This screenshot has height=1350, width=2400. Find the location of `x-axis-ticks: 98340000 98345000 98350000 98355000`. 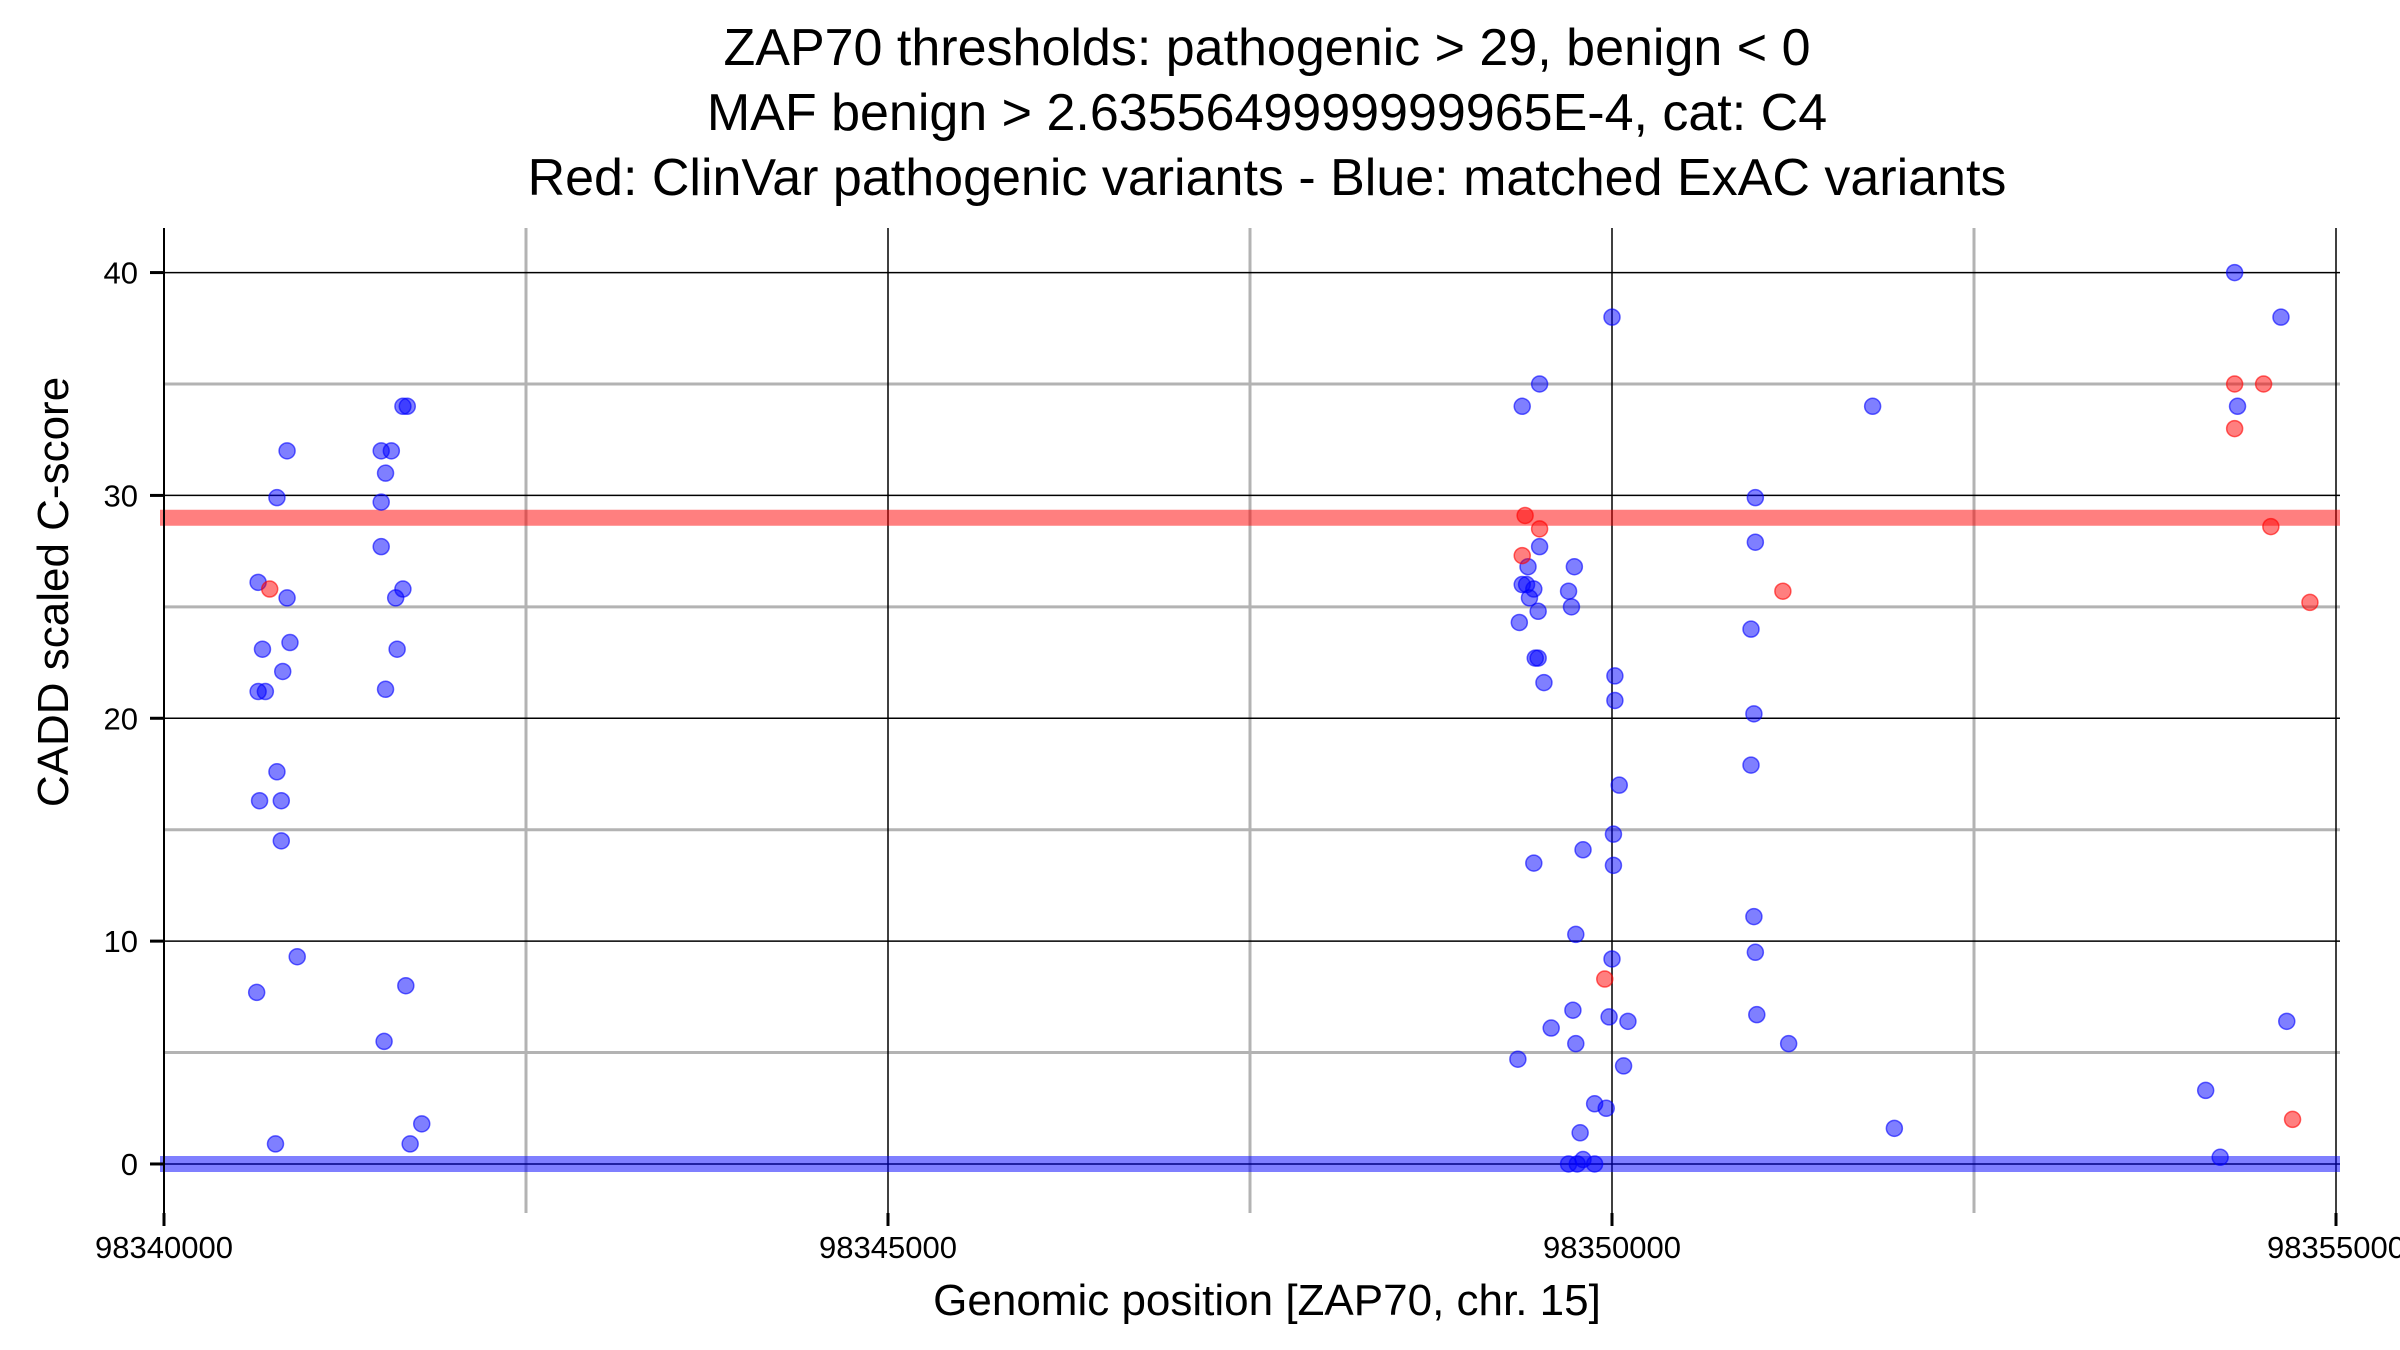

x-axis-ticks: 98340000 98345000 98350000 98355000 is located at coordinates (1247, 1239).